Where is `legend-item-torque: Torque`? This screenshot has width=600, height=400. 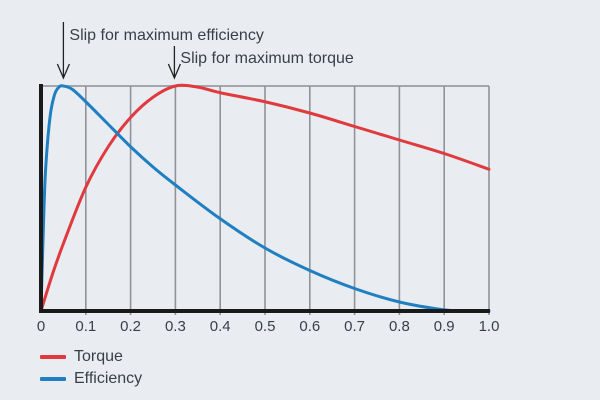 legend-item-torque: Torque is located at coordinates (91, 357).